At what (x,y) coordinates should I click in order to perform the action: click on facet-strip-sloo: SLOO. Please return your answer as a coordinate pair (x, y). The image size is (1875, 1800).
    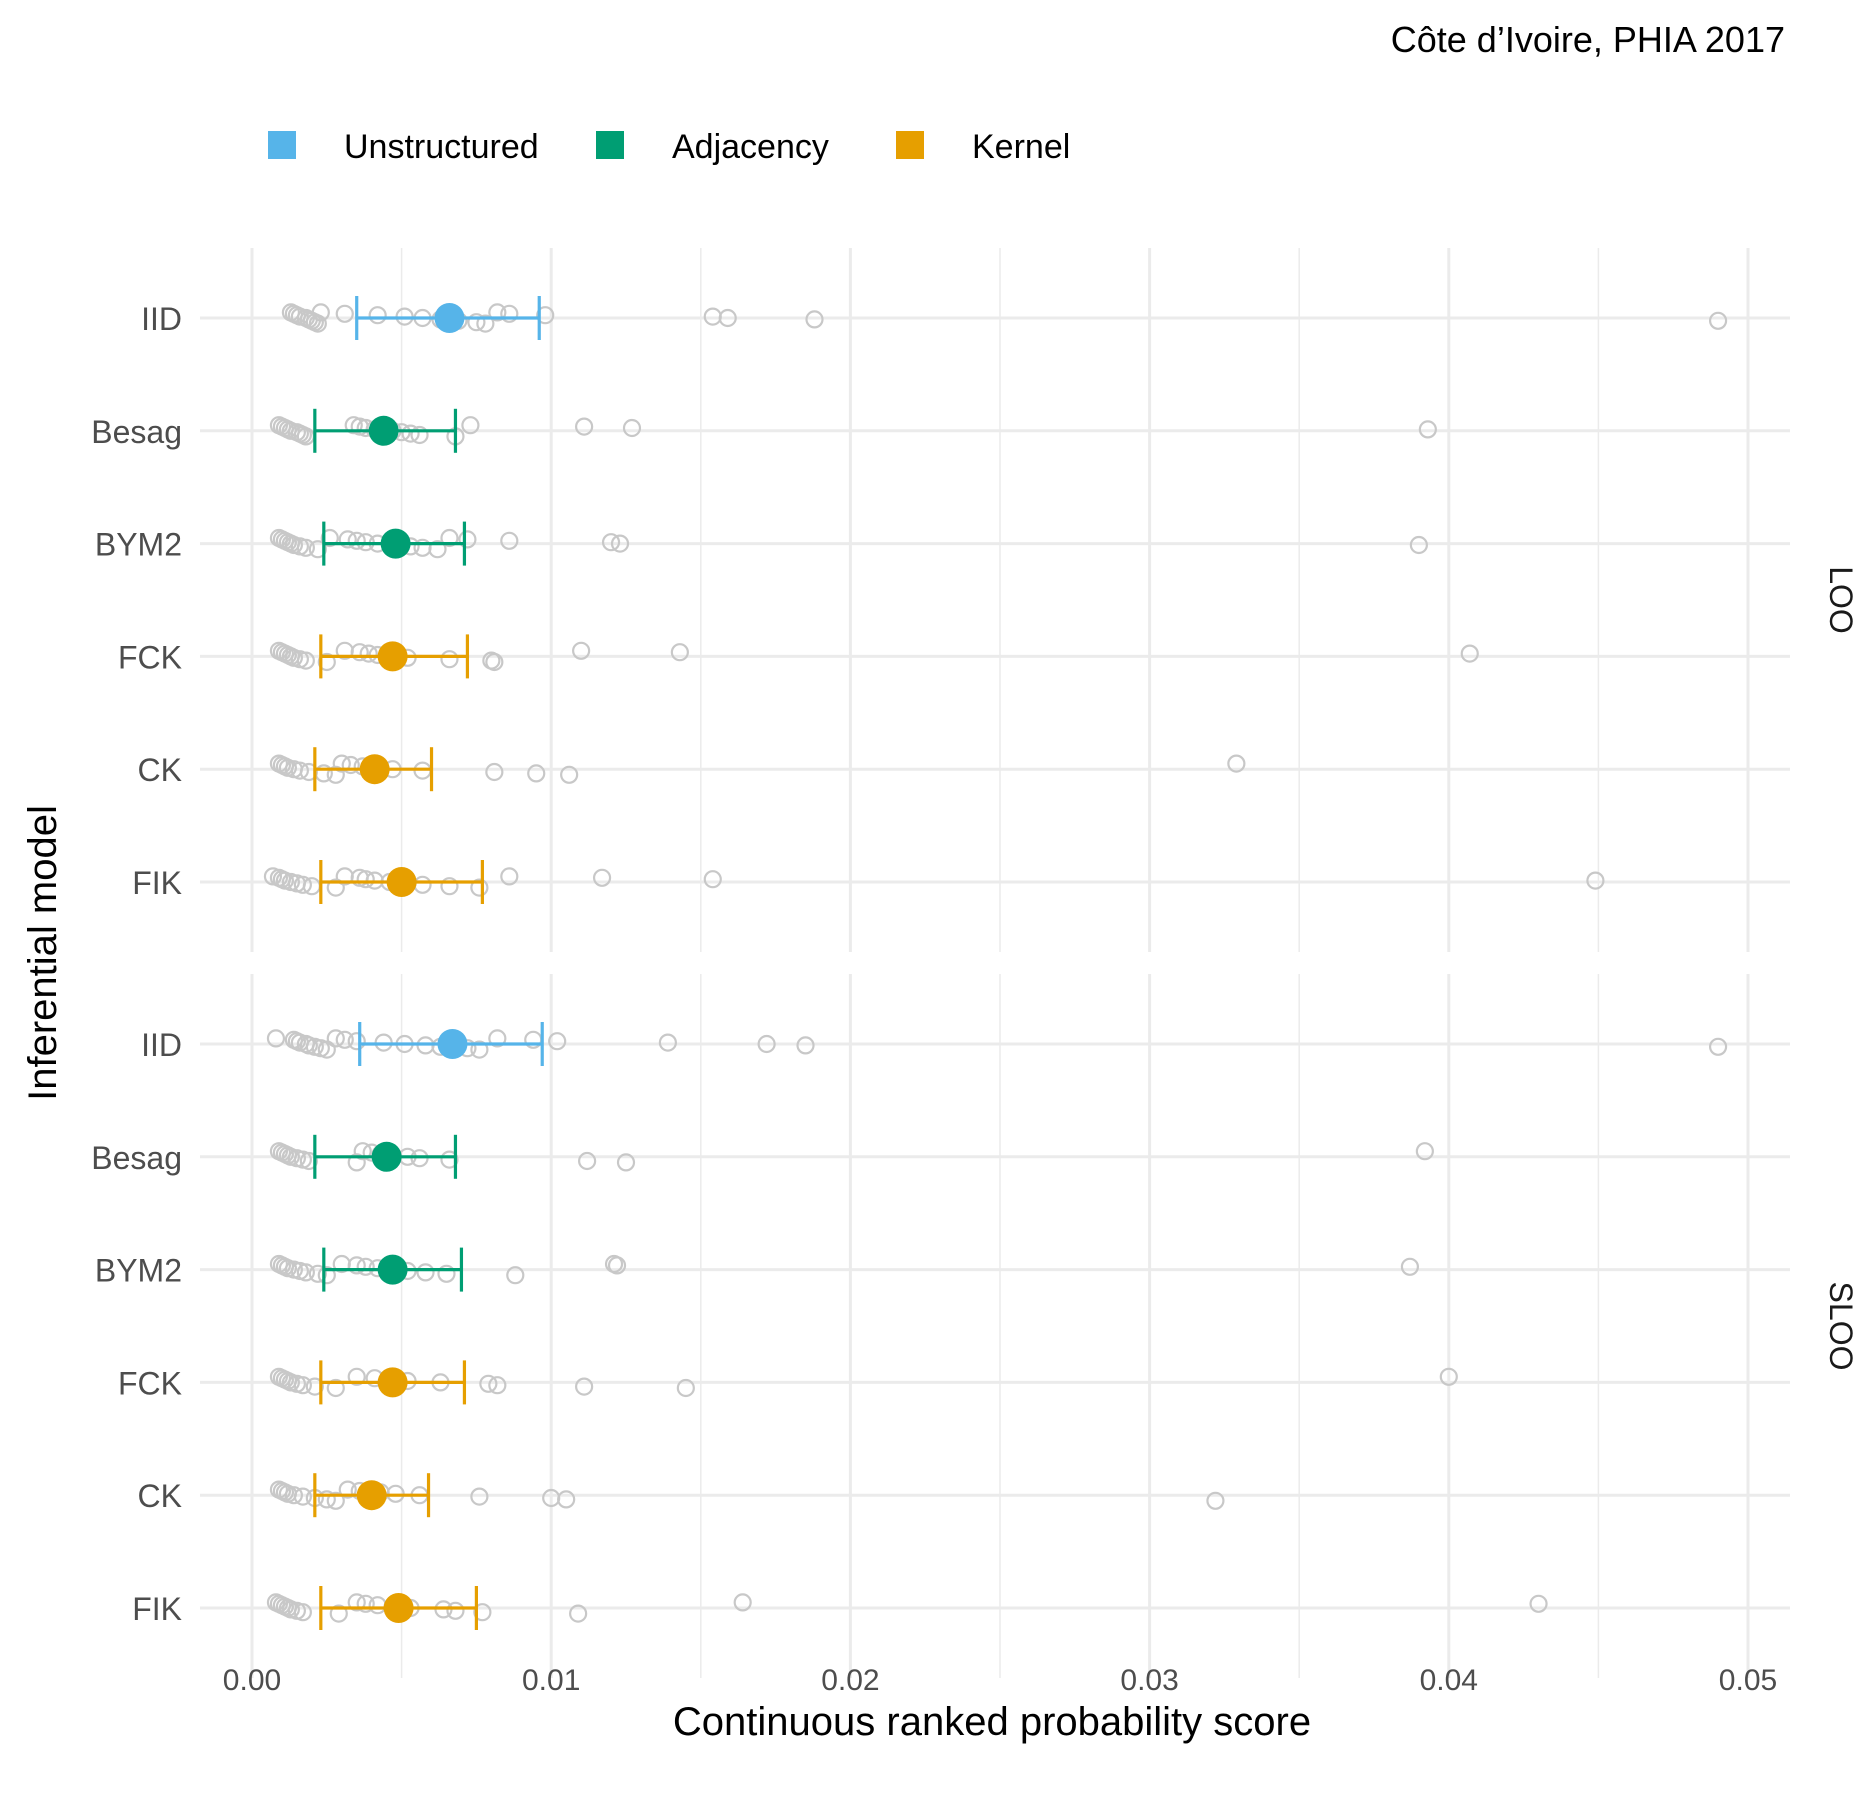
    Looking at the image, I should click on (1841, 1326).